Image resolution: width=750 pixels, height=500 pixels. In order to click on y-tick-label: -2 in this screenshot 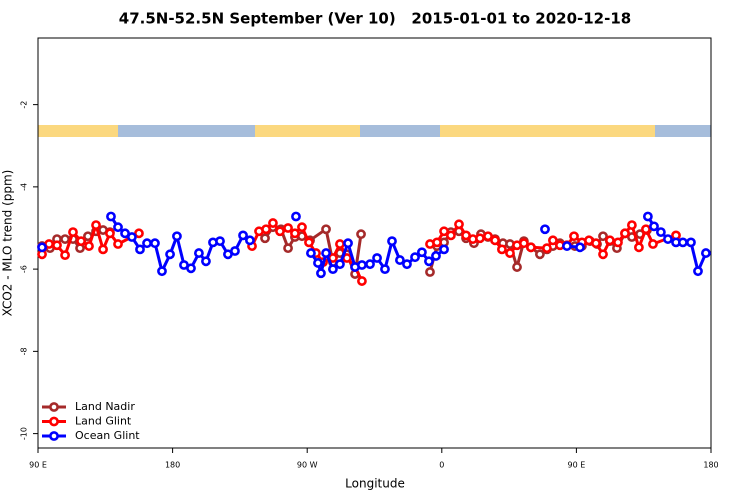, I will do `click(24, 105)`.